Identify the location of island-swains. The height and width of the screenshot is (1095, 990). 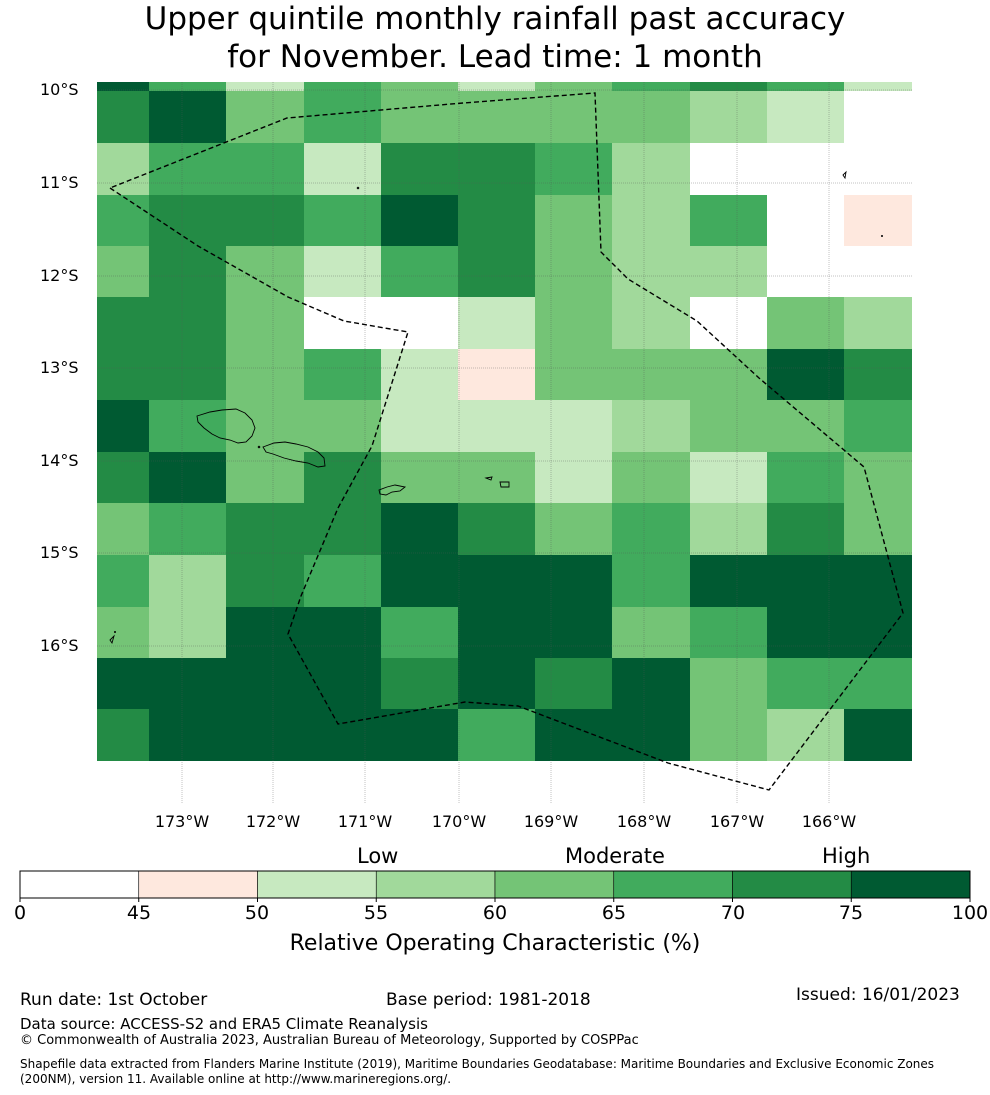
(112, 639).